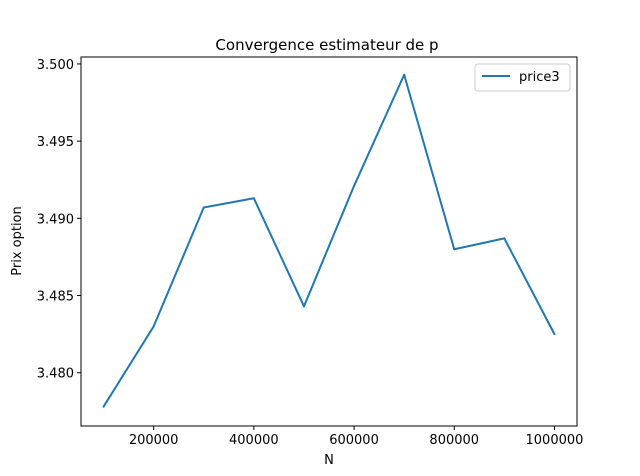  I want to click on y-tick-label: 3.500, so click(55, 65).